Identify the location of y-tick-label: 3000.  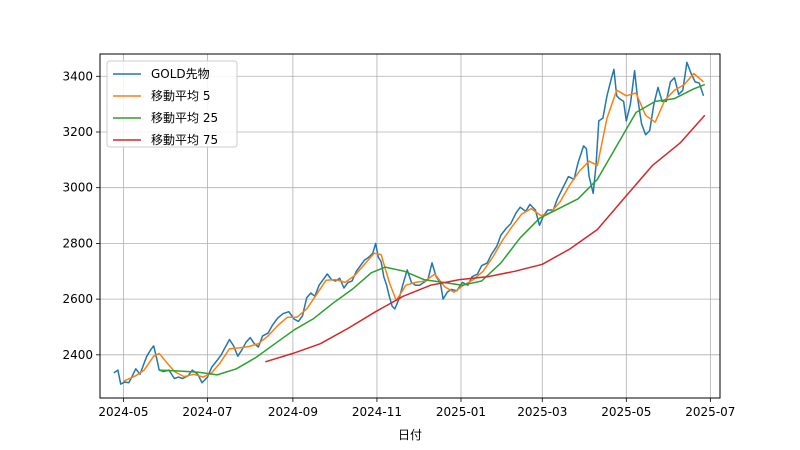
(77, 188).